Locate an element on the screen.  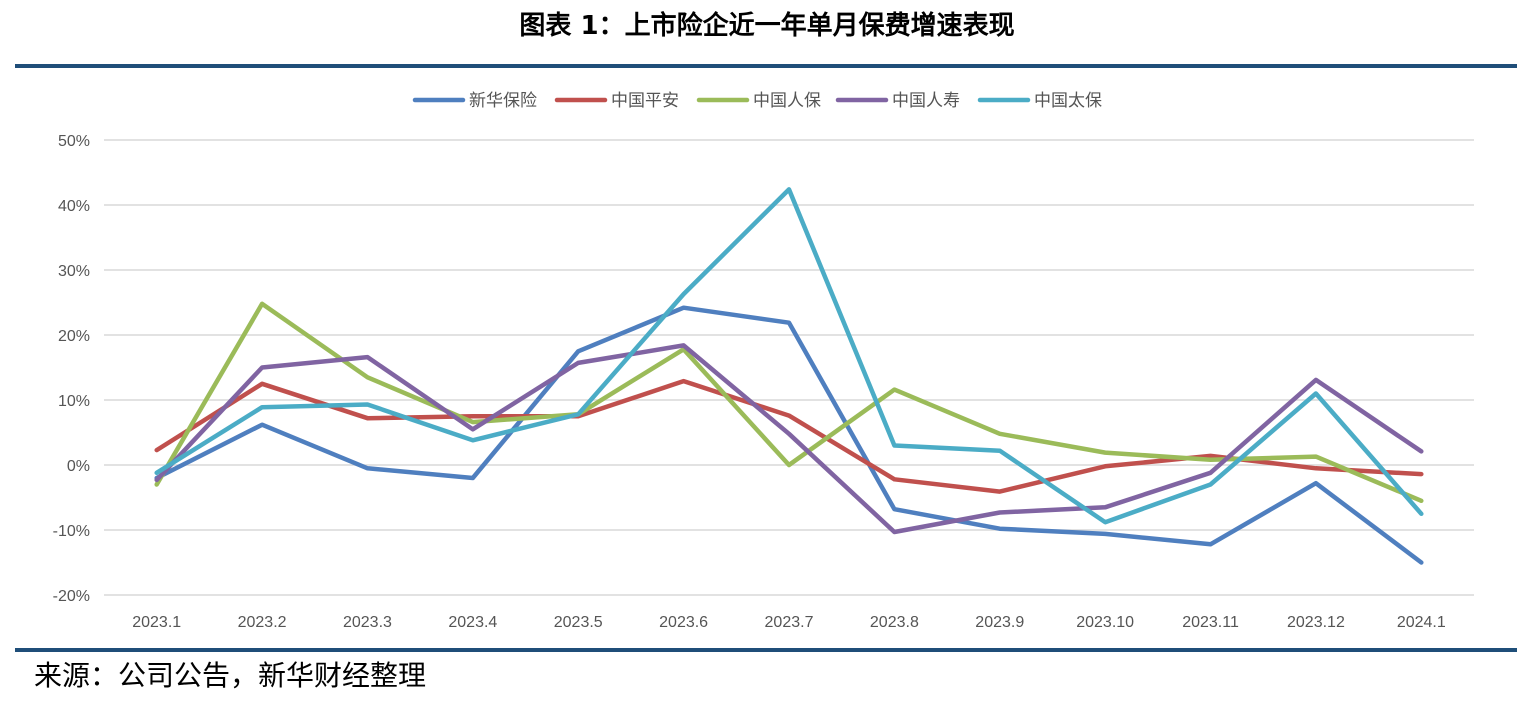
y-tick-label: 0% is located at coordinates (78, 466).